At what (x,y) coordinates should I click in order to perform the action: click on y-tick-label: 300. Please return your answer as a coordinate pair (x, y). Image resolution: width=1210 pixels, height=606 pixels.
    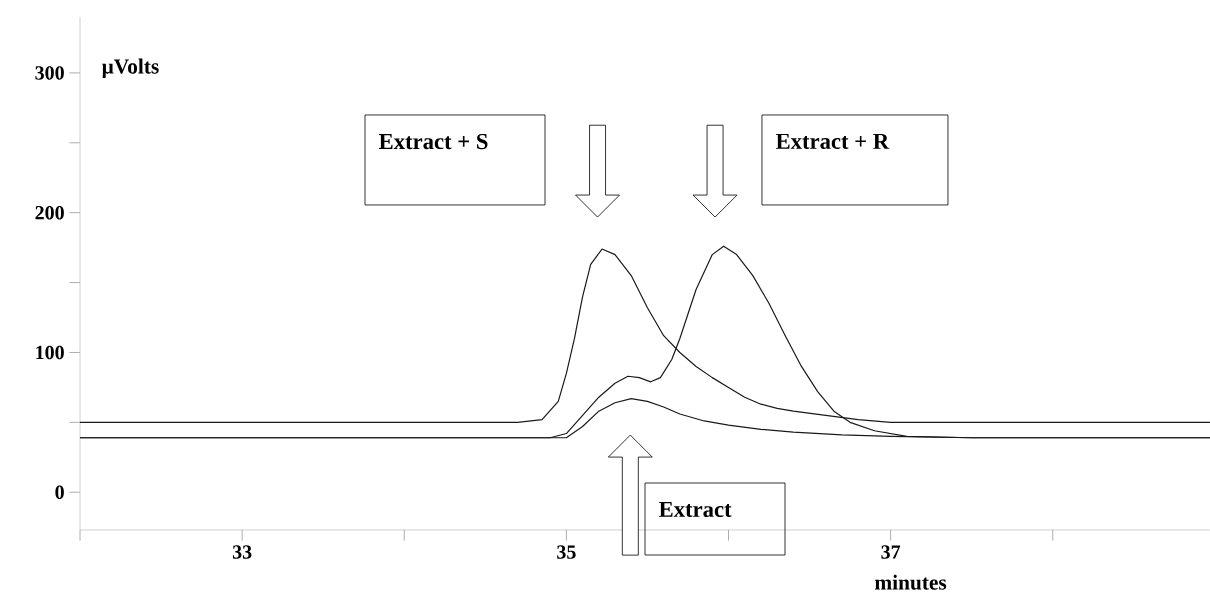
    Looking at the image, I should click on (49, 73).